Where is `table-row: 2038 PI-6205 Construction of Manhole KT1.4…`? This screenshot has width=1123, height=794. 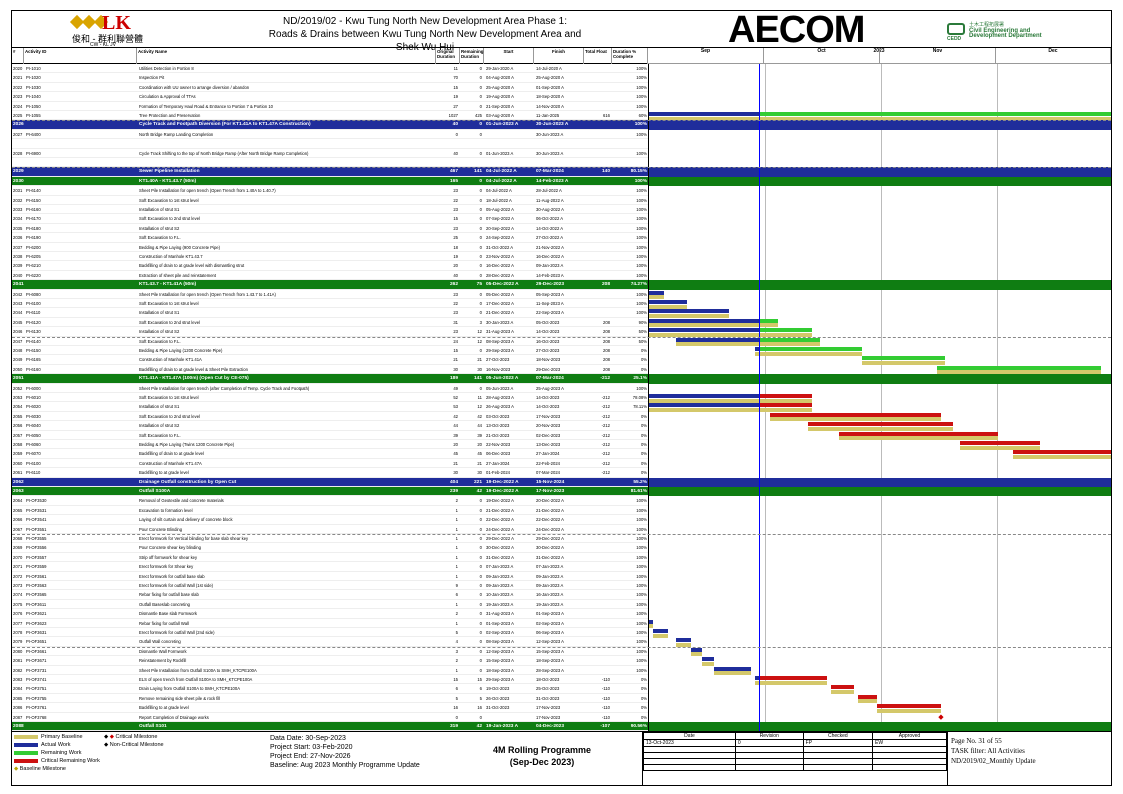 table-row: 2038 PI-6205 Construction of Manhole KT1.4… is located at coordinates (330, 257).